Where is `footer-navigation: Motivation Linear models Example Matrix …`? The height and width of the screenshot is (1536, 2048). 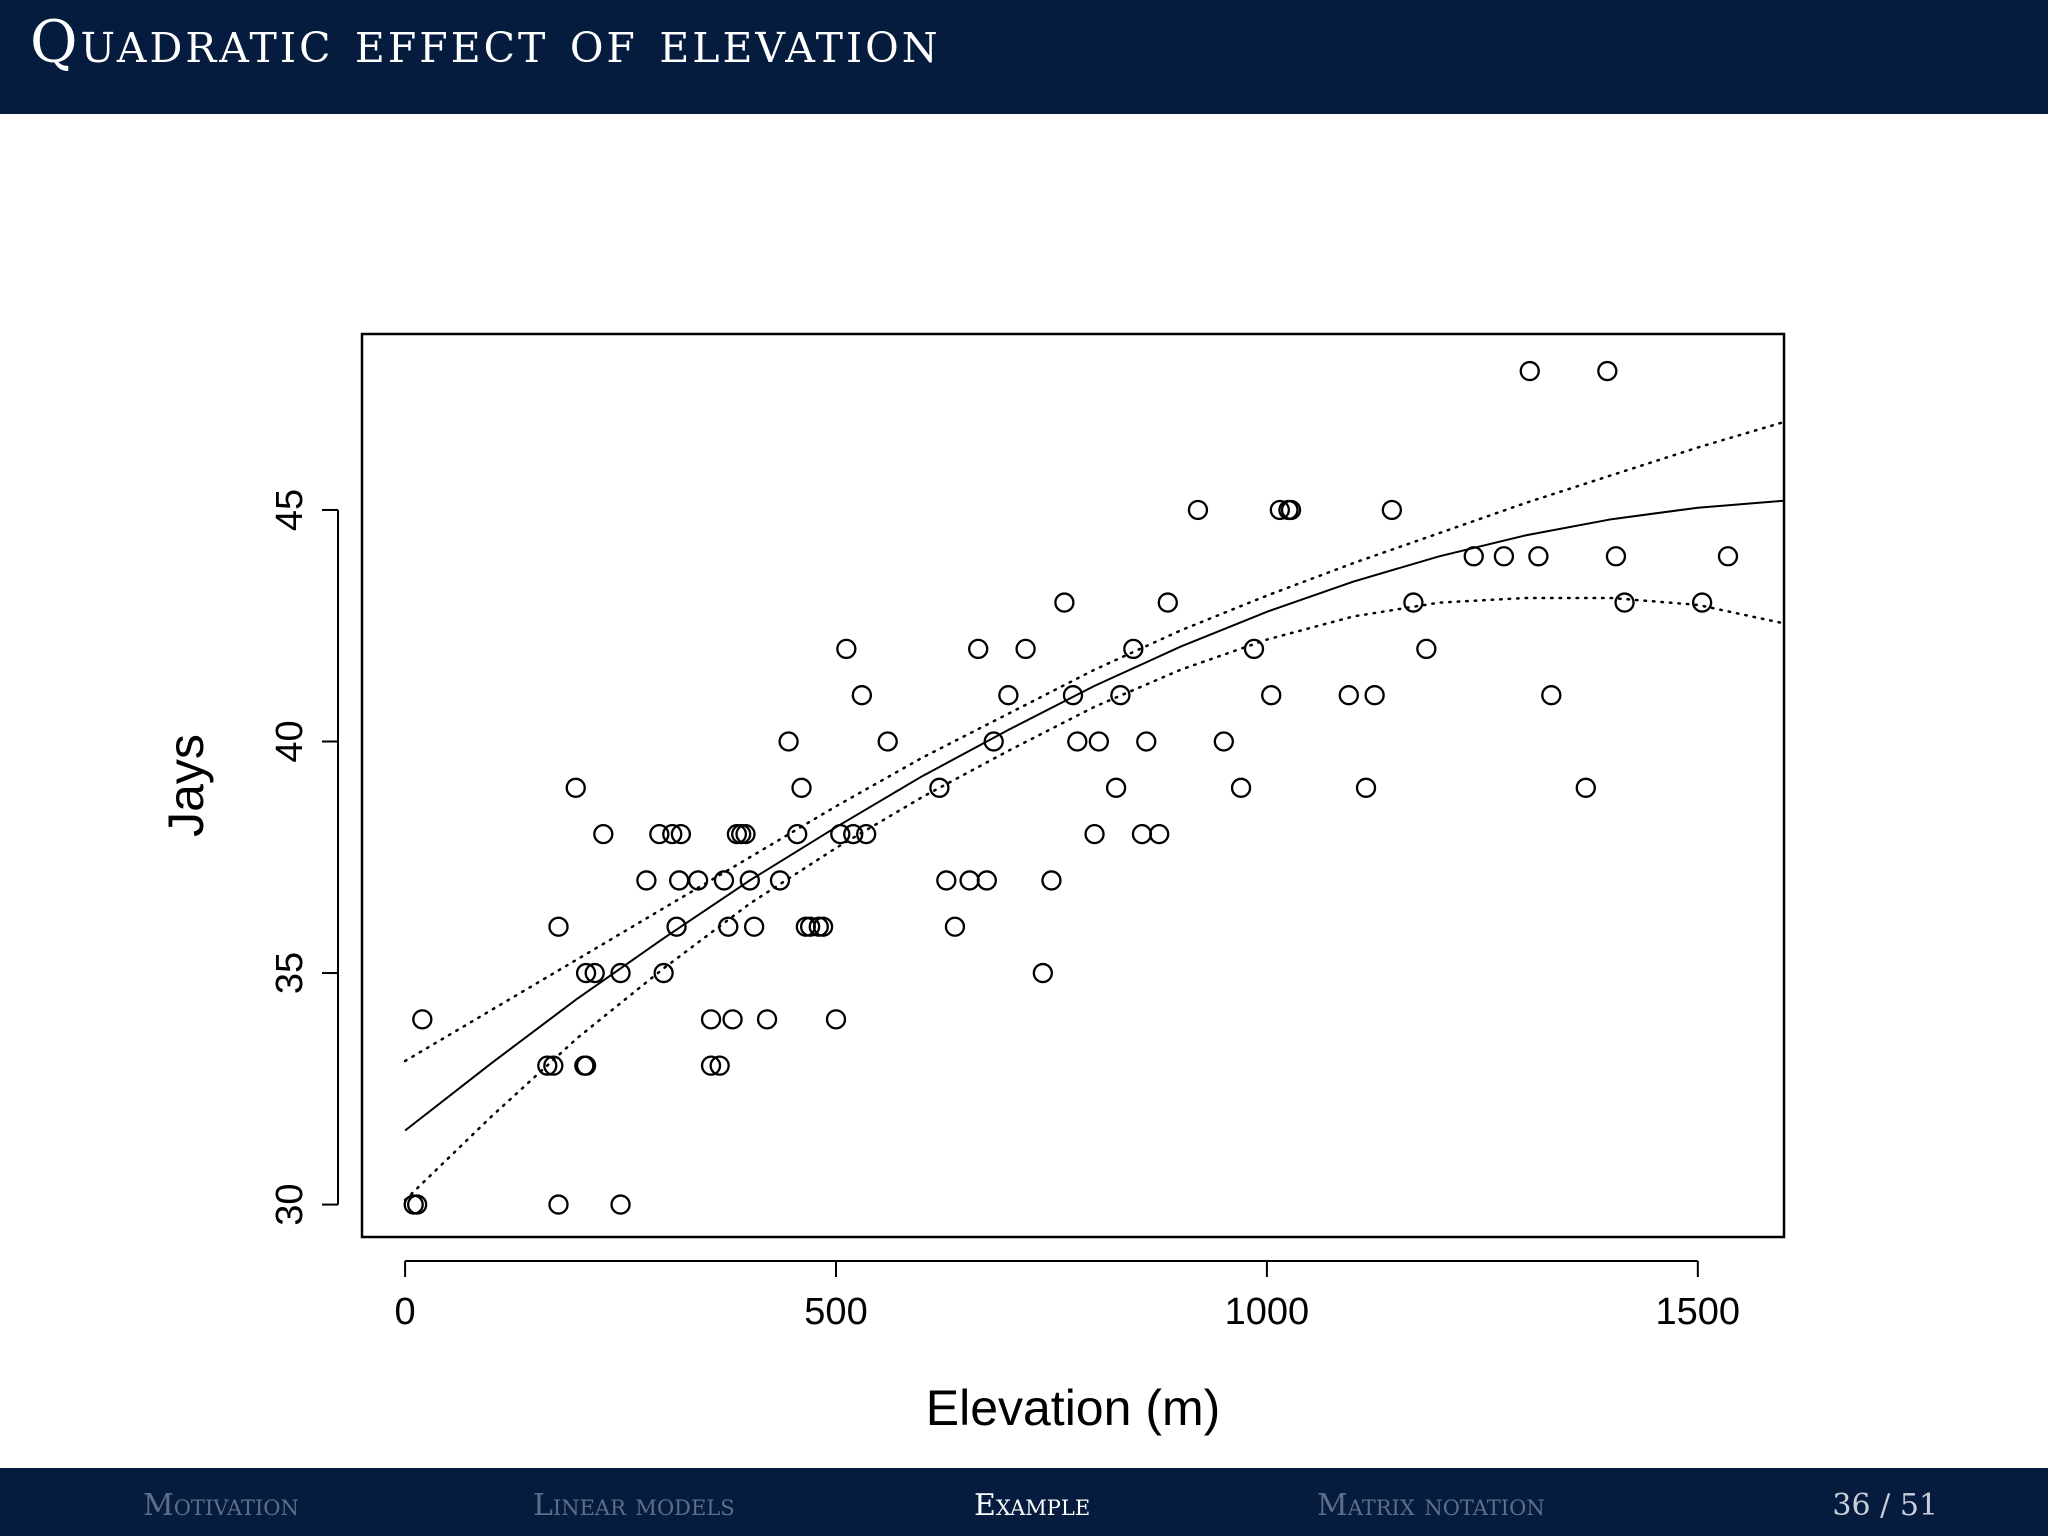
footer-navigation: Motivation Linear models Example Matrix … is located at coordinates (1024, 1502).